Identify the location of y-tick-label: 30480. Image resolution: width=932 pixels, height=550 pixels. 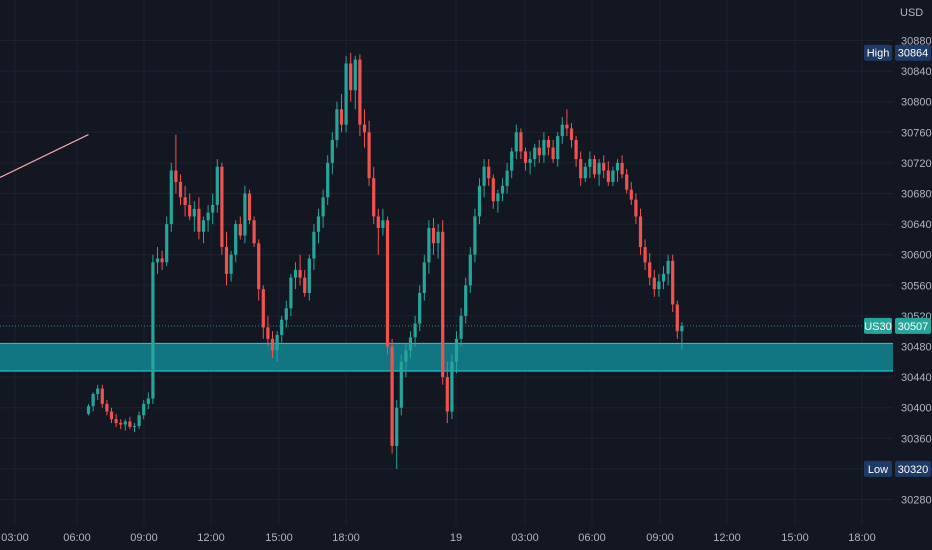
(916, 348).